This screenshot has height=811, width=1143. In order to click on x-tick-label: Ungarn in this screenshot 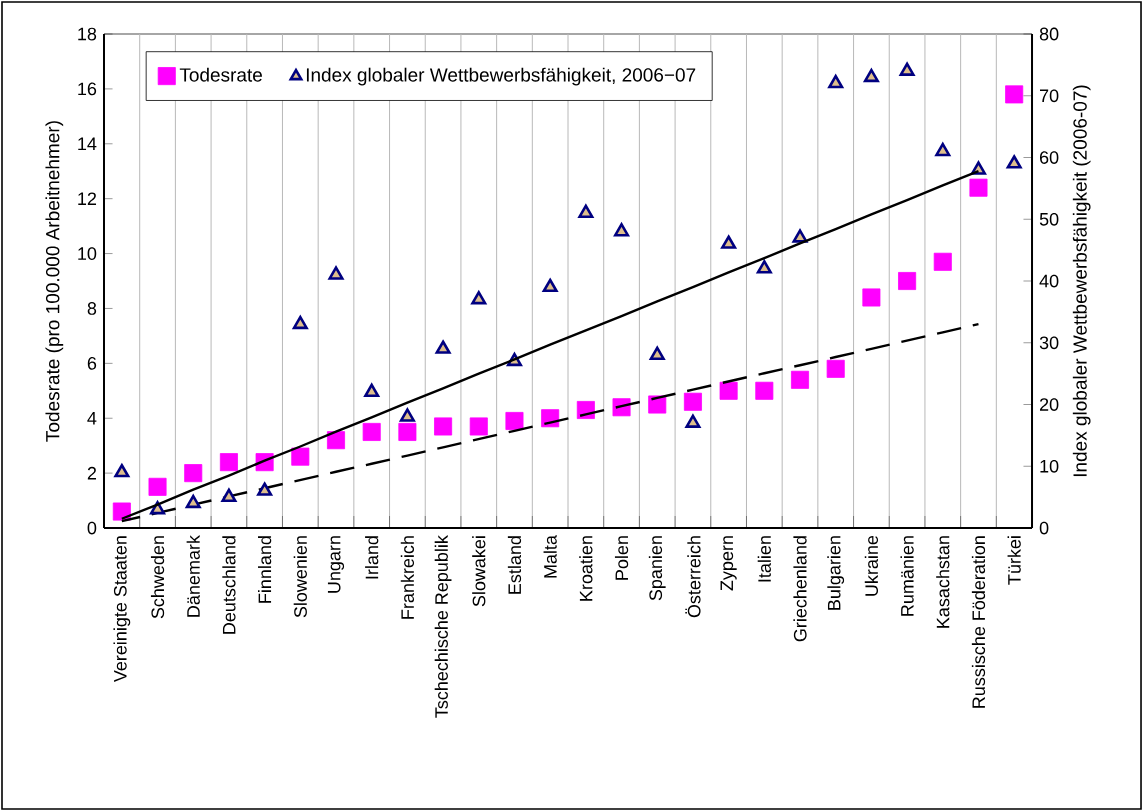, I will do `click(336, 564)`.